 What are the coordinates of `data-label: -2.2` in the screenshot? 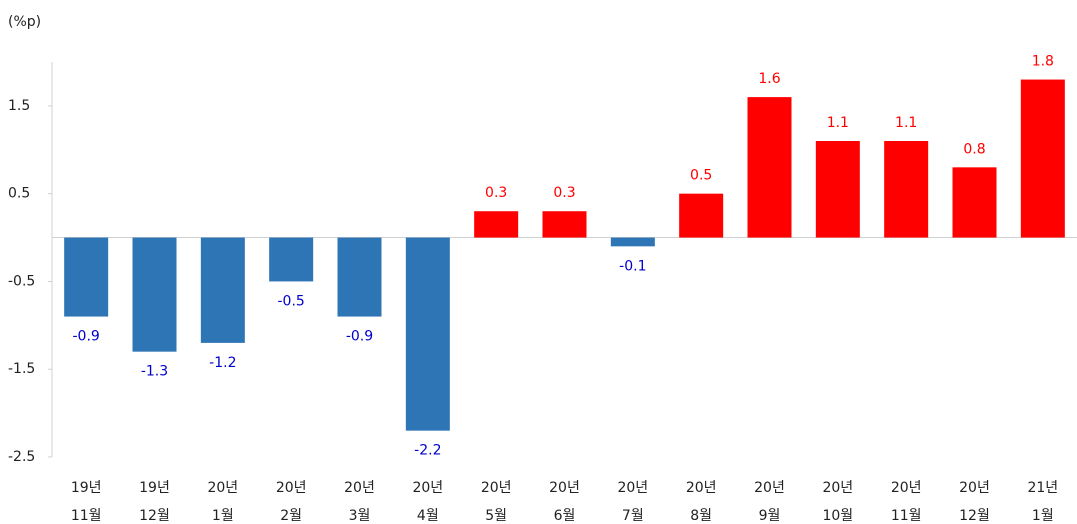 It's located at (427, 451).